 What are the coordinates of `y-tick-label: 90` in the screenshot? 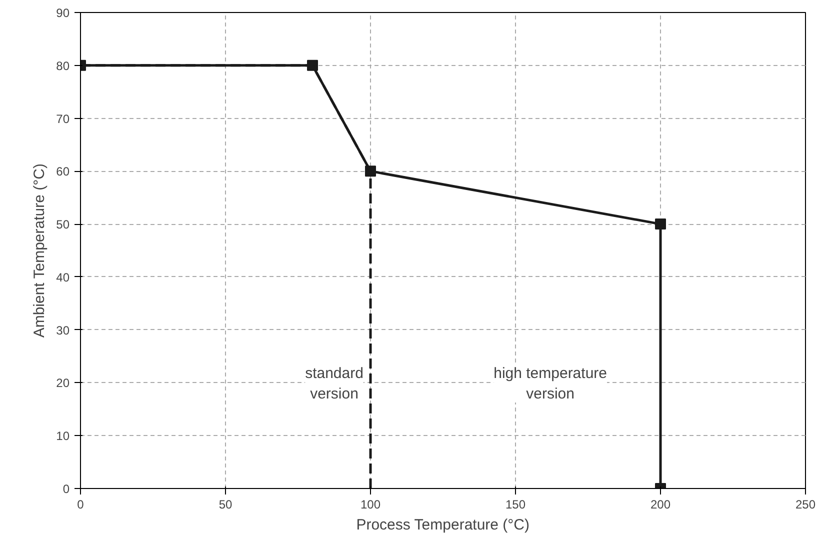 It's located at (63, 13).